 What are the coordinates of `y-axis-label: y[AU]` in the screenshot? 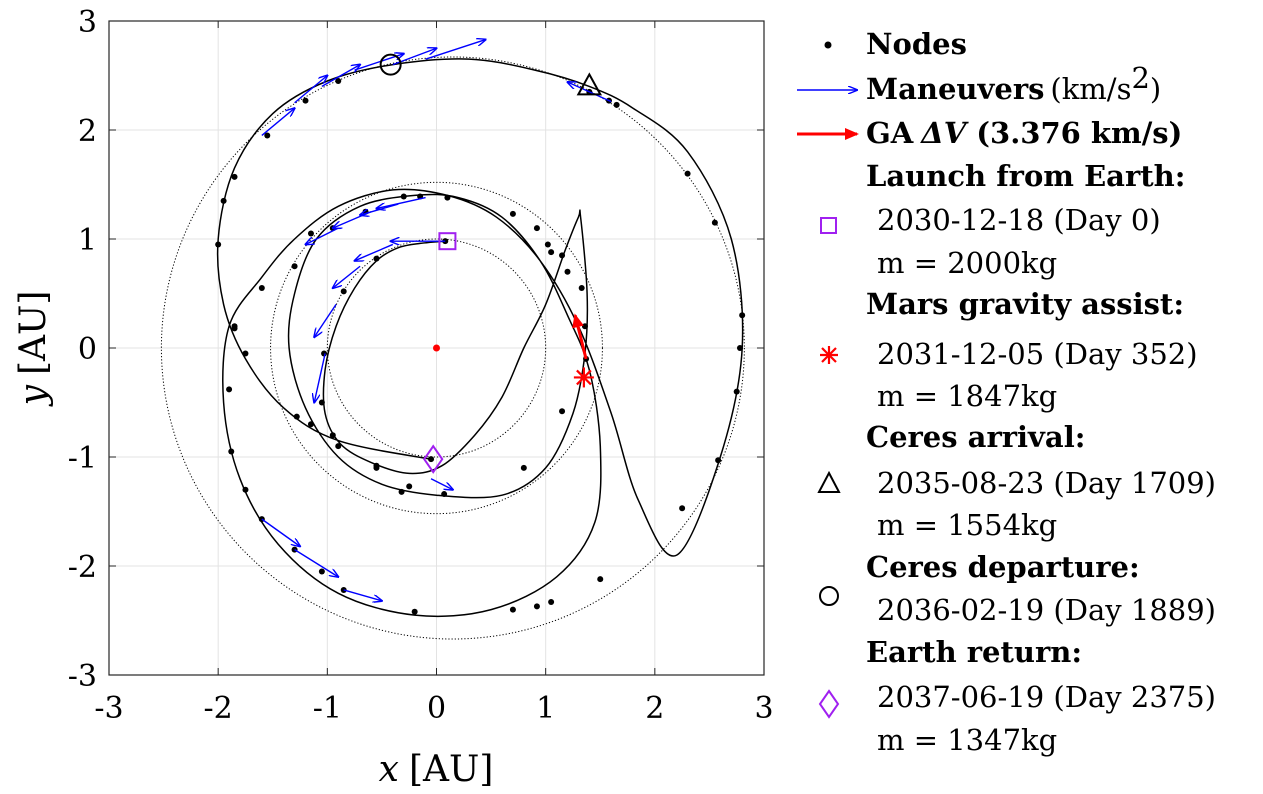 It's located at (33, 349).